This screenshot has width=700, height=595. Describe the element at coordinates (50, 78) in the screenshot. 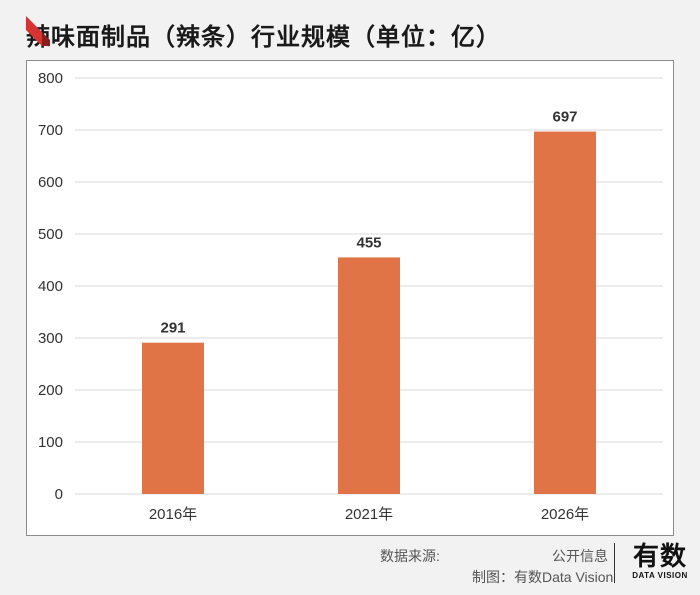

I see `y-tick-label: 800` at that location.